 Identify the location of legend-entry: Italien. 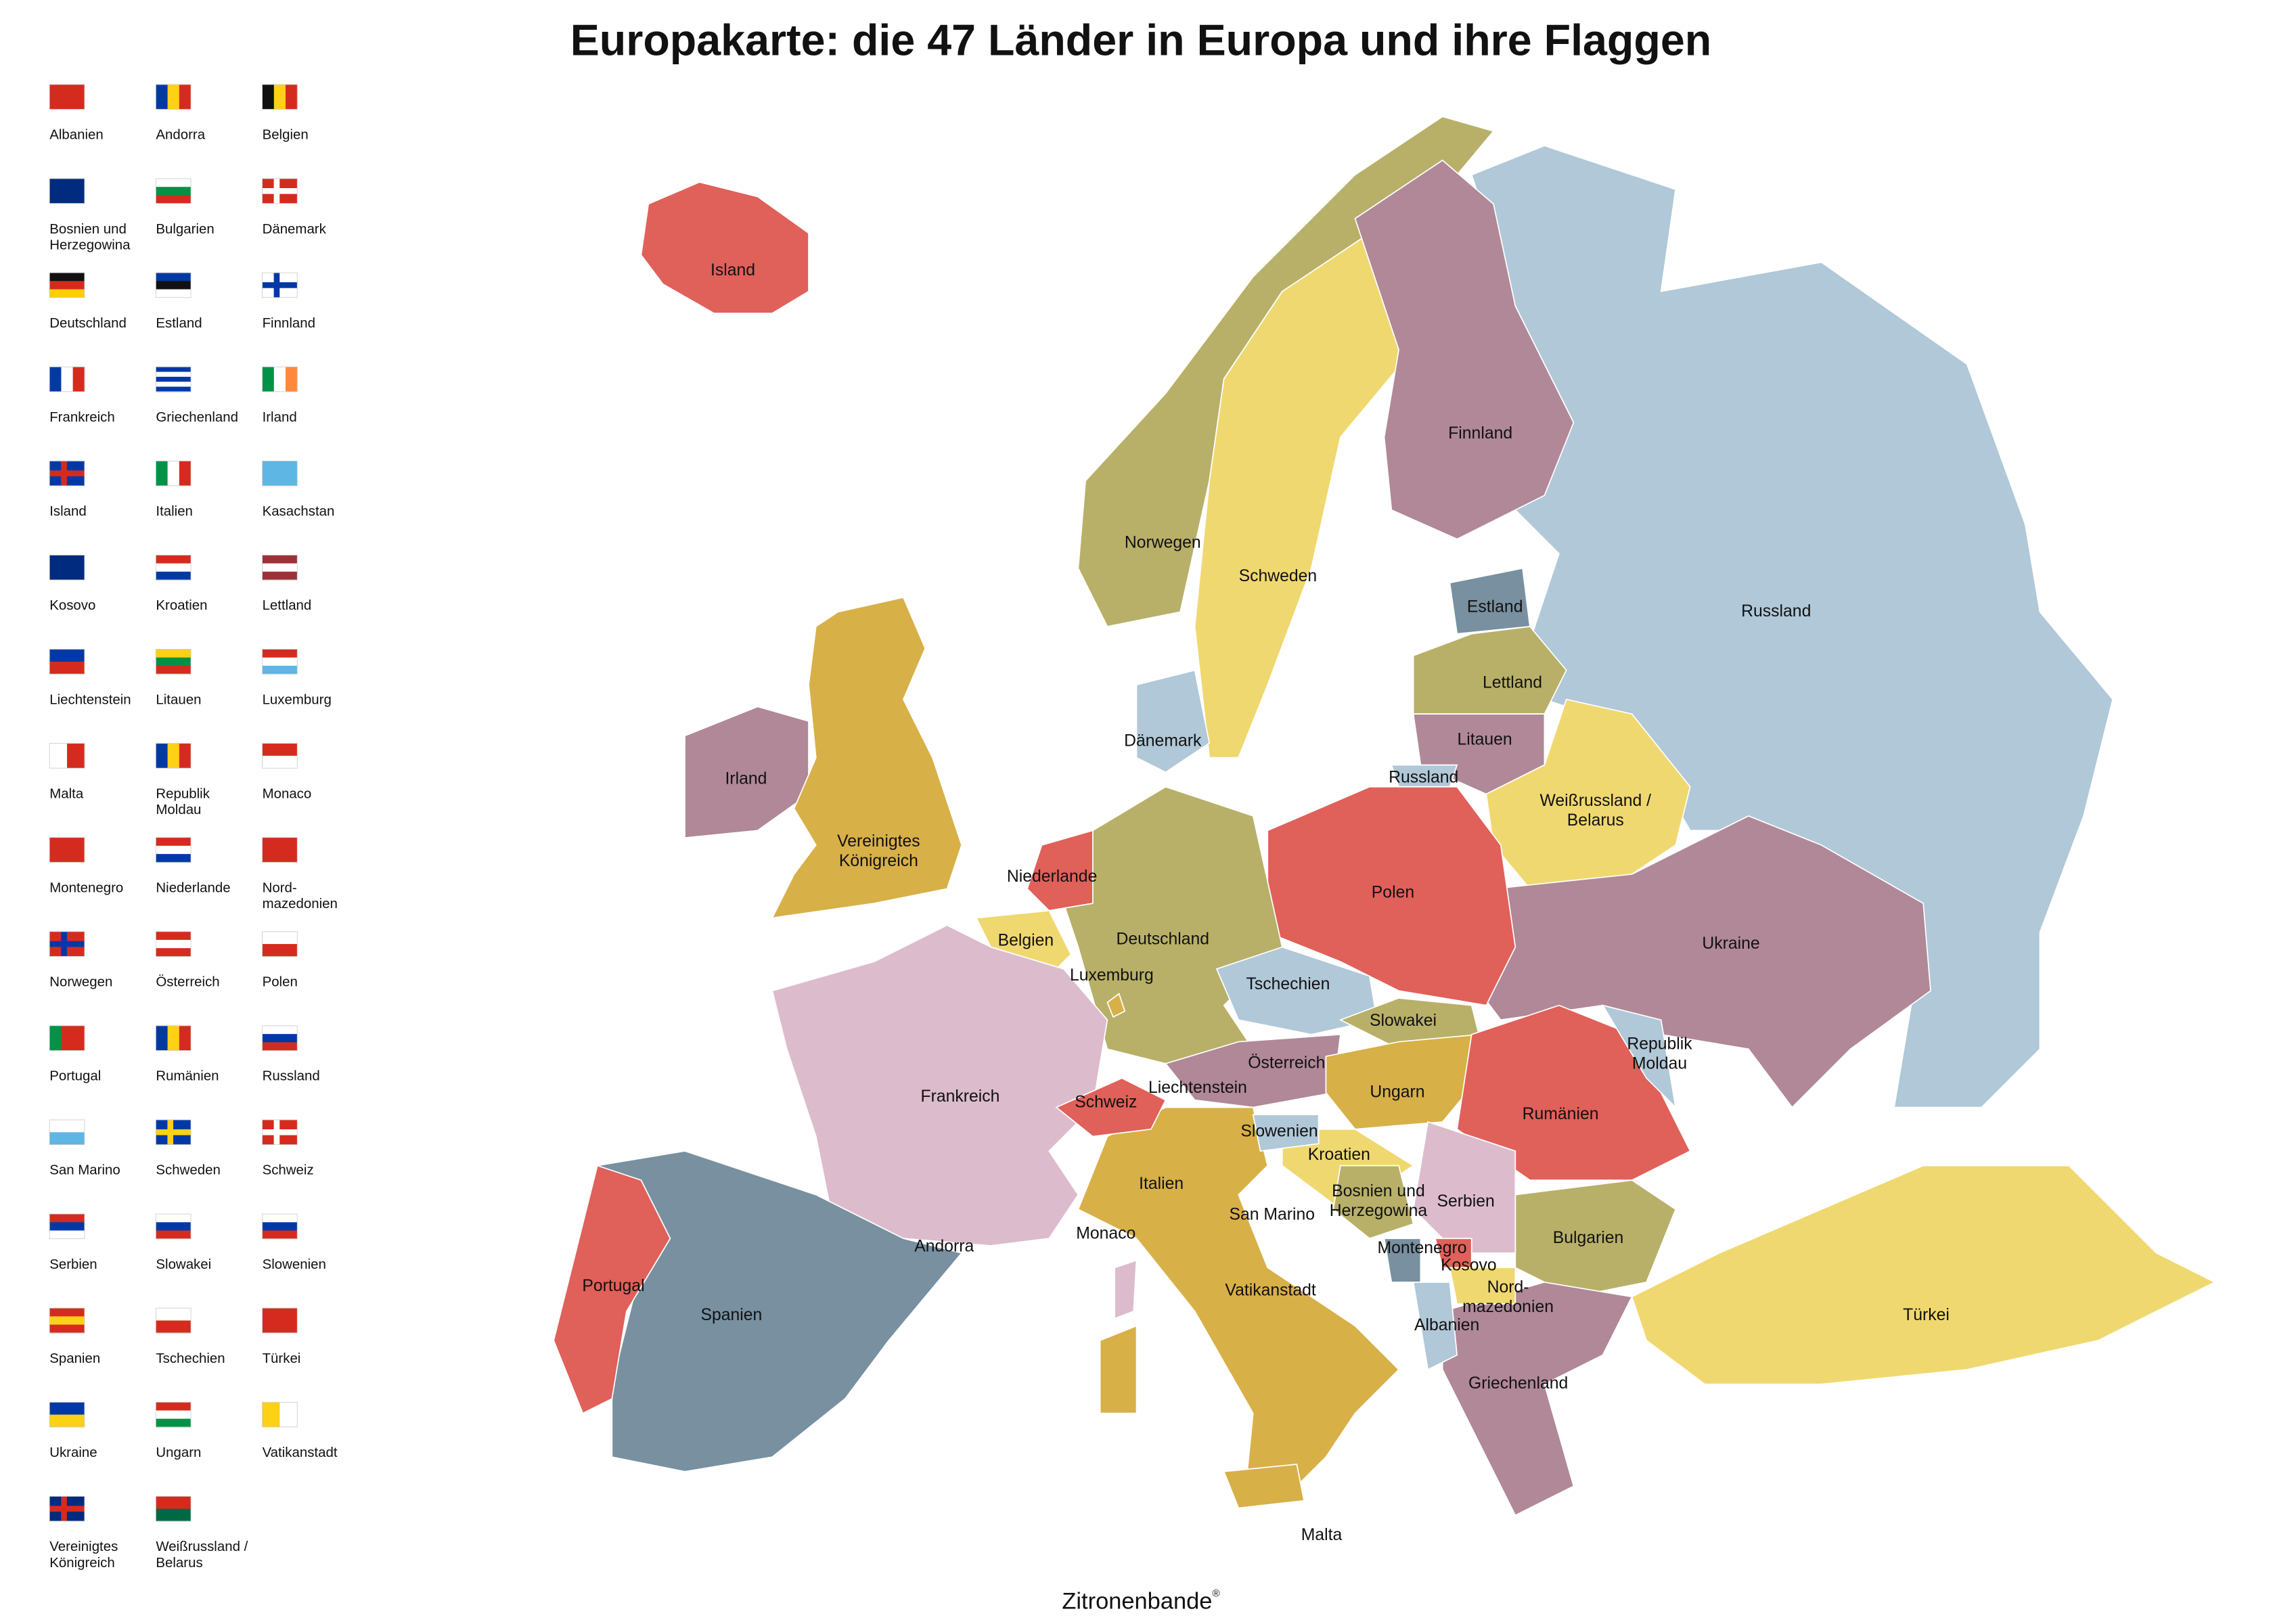
(174, 489).